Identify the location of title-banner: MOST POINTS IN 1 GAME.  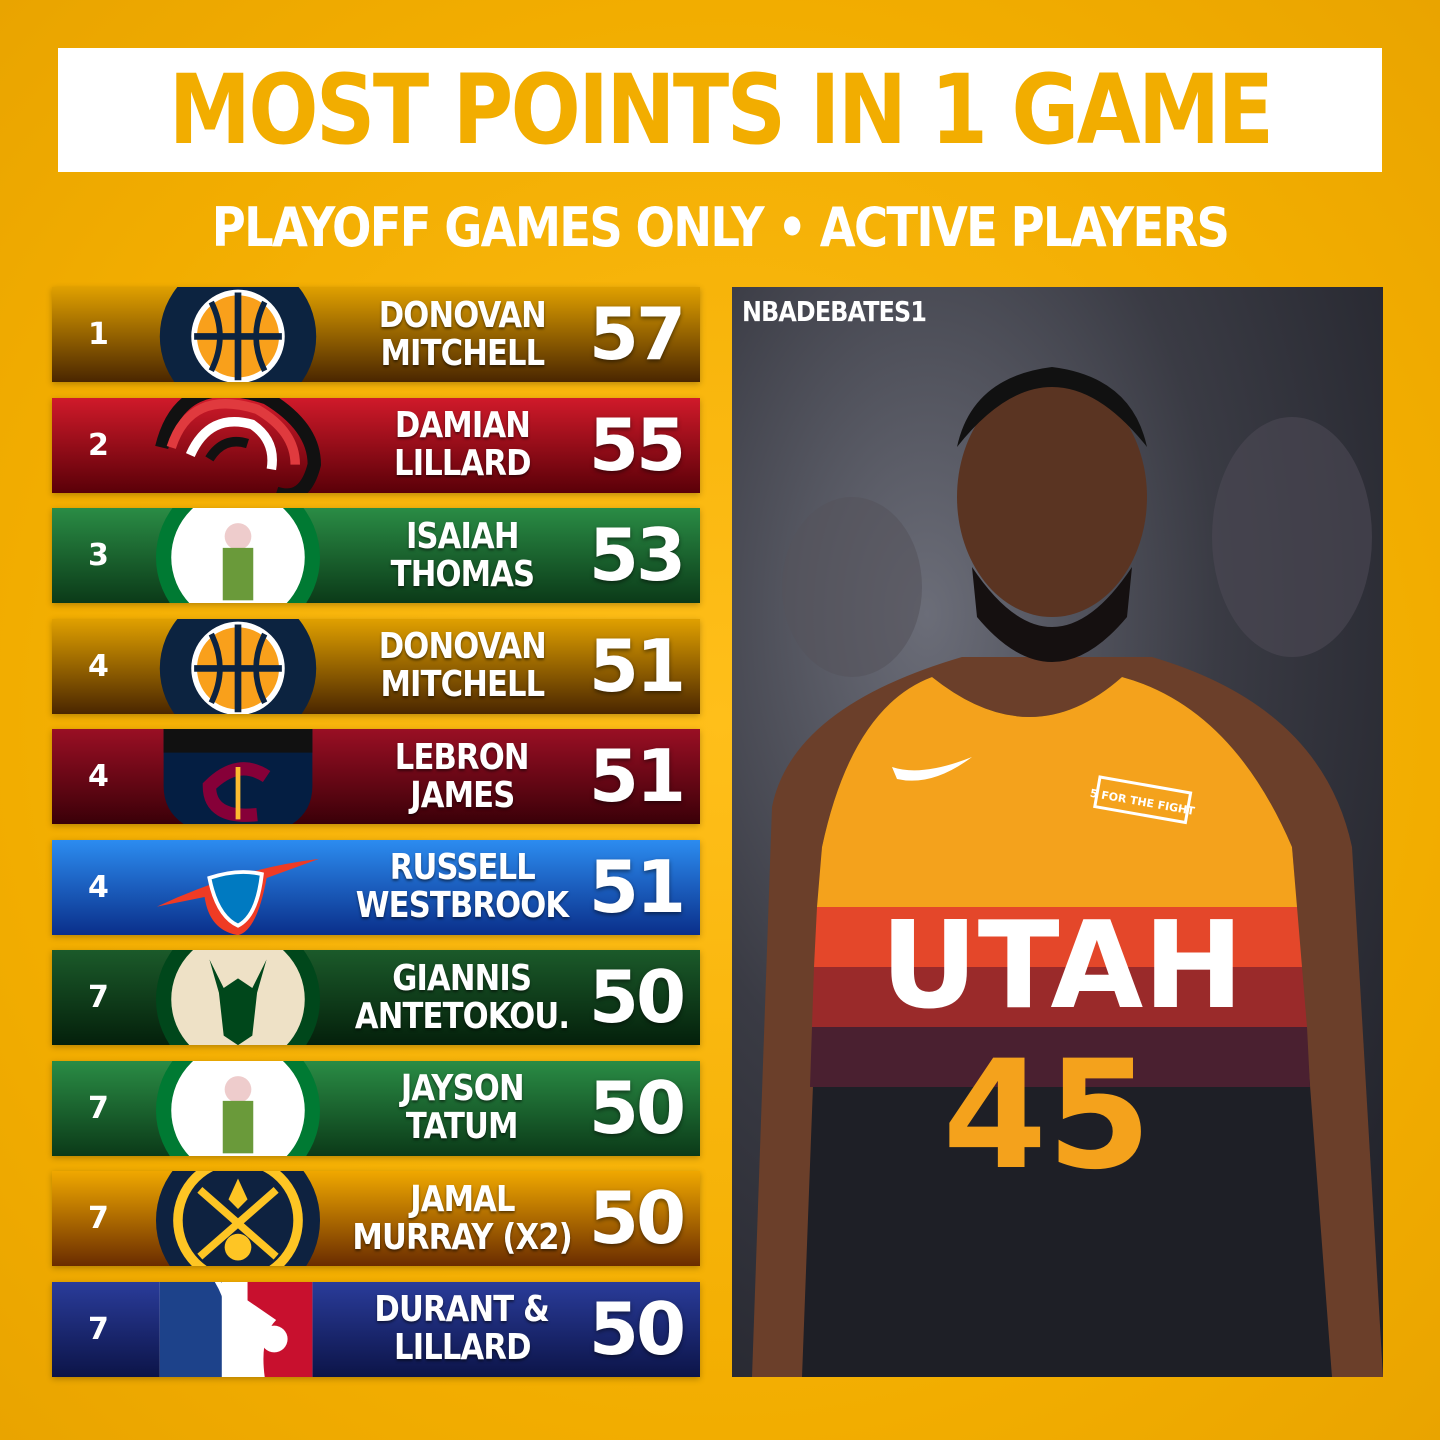
(720, 110).